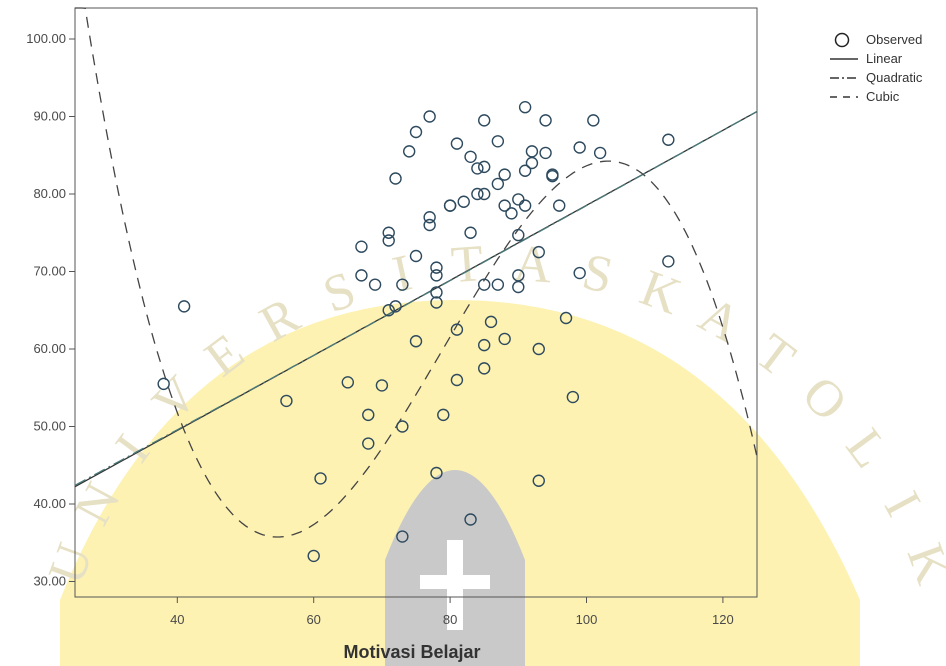 Image resolution: width=946 pixels, height=666 pixels. I want to click on y-tick-label: 60.00, so click(49, 348).